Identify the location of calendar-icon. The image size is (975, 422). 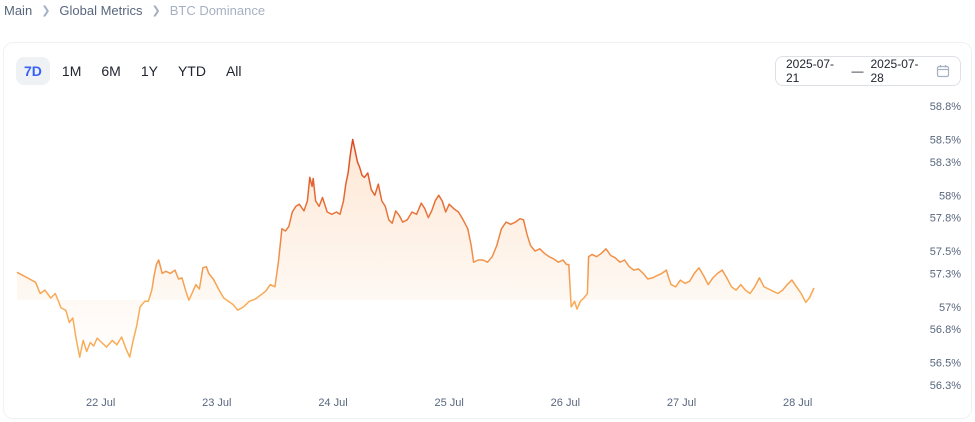
(943, 71).